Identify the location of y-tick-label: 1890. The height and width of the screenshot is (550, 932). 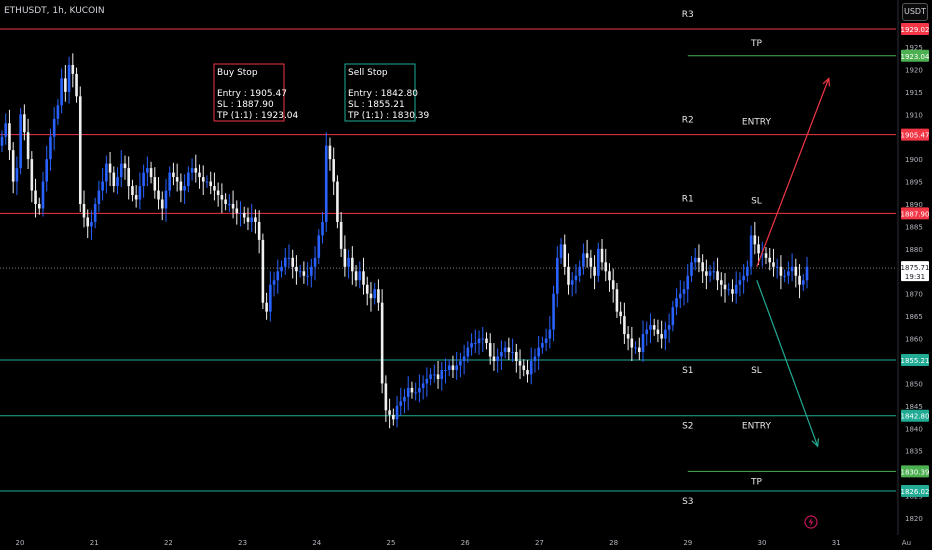
(914, 205).